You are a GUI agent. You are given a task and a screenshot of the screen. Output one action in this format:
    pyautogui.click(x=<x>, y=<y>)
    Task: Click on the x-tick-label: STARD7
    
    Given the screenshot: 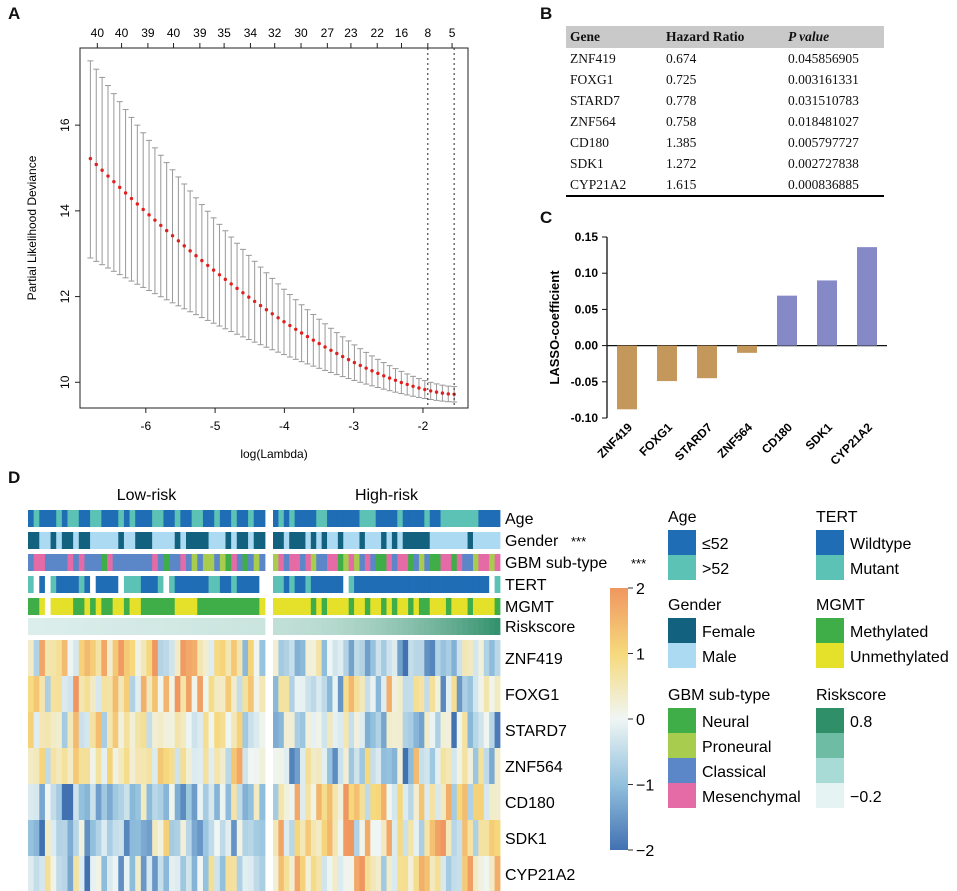 What is the action you would take?
    pyautogui.click(x=693, y=441)
    